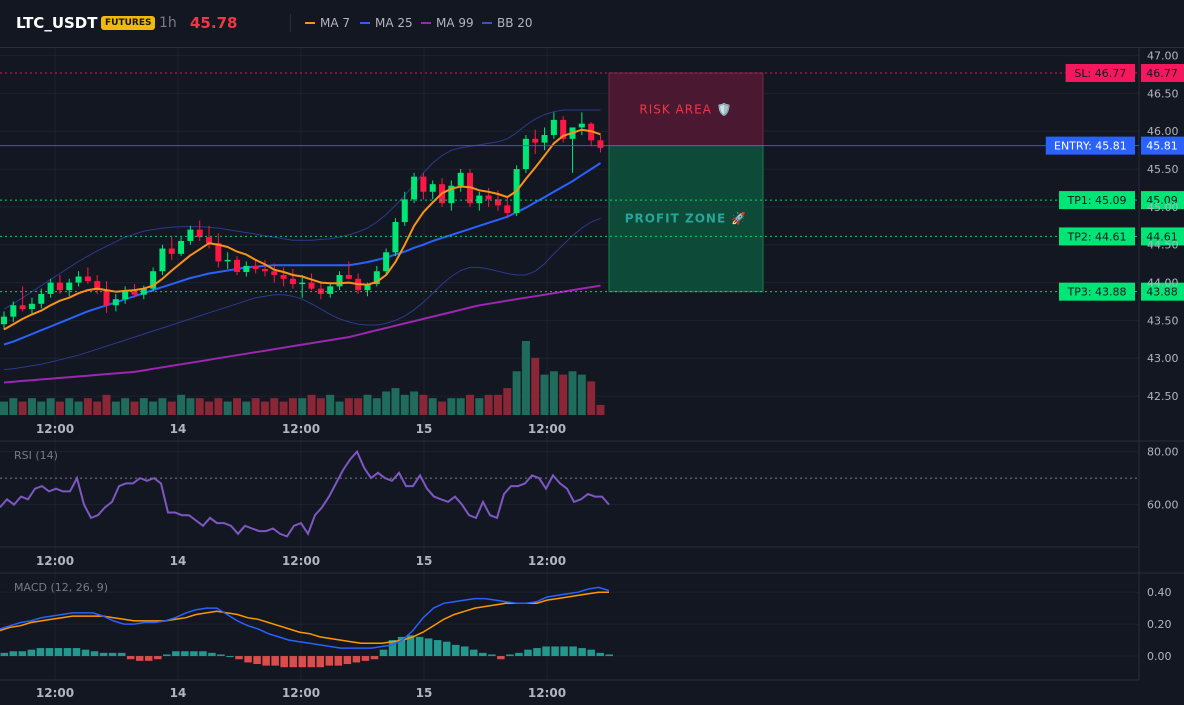  I want to click on price-axis-label: 43.00, so click(1163, 358).